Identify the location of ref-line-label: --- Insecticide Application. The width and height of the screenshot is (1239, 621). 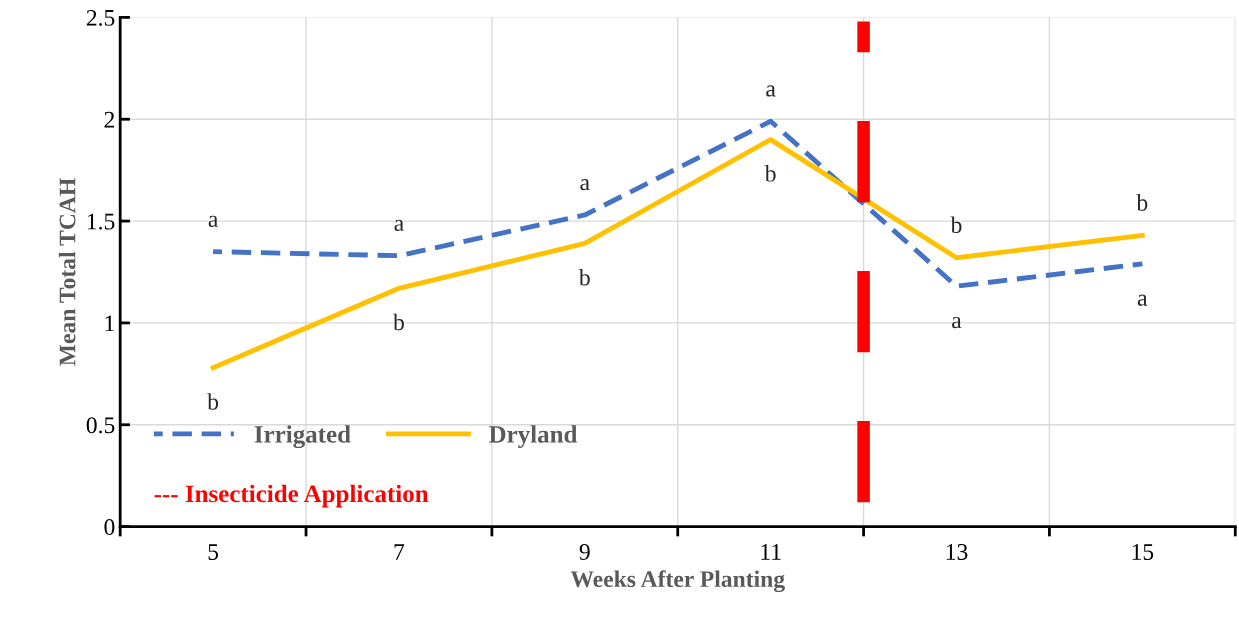
(291, 496).